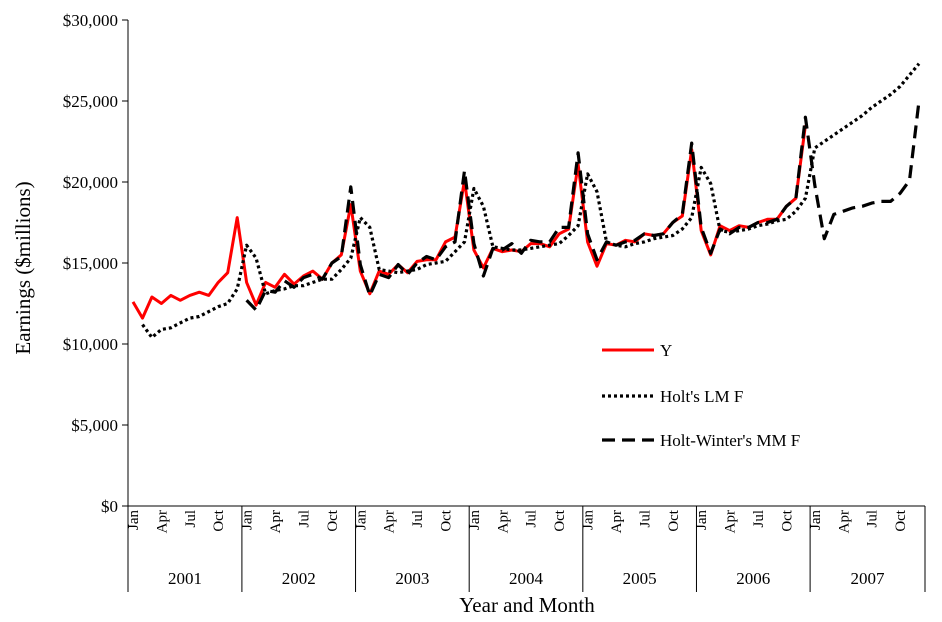  What do you see at coordinates (90, 20) in the screenshot?
I see `y-tick-label: $30,000` at bounding box center [90, 20].